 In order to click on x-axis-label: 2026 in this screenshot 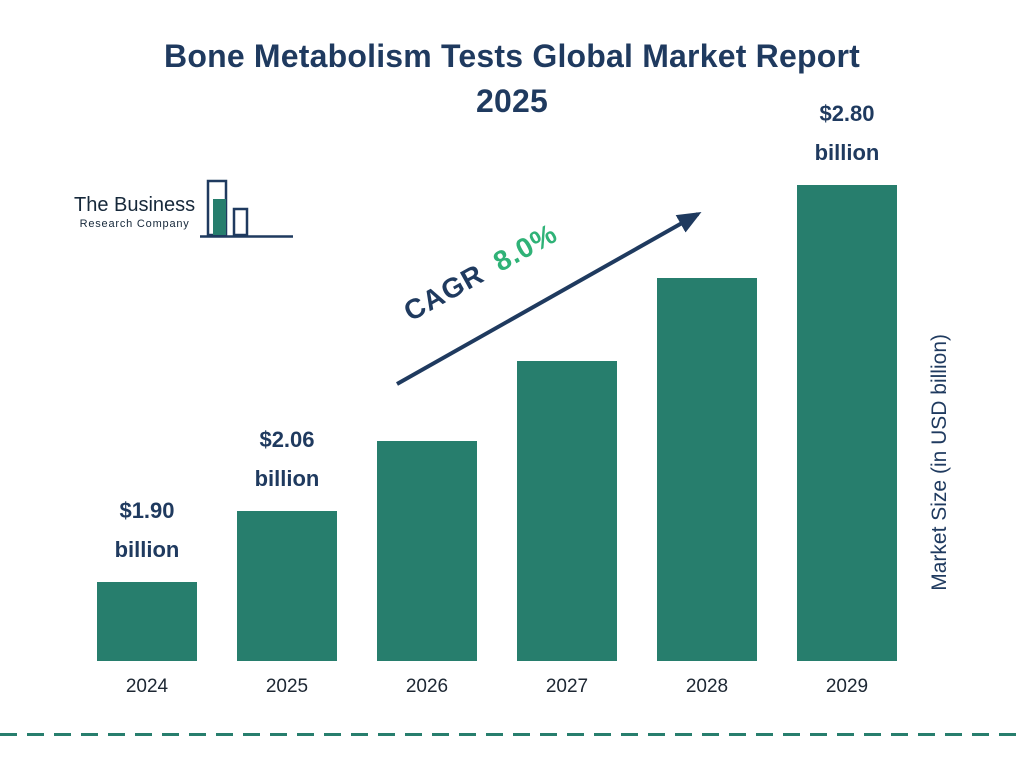, I will do `click(427, 686)`.